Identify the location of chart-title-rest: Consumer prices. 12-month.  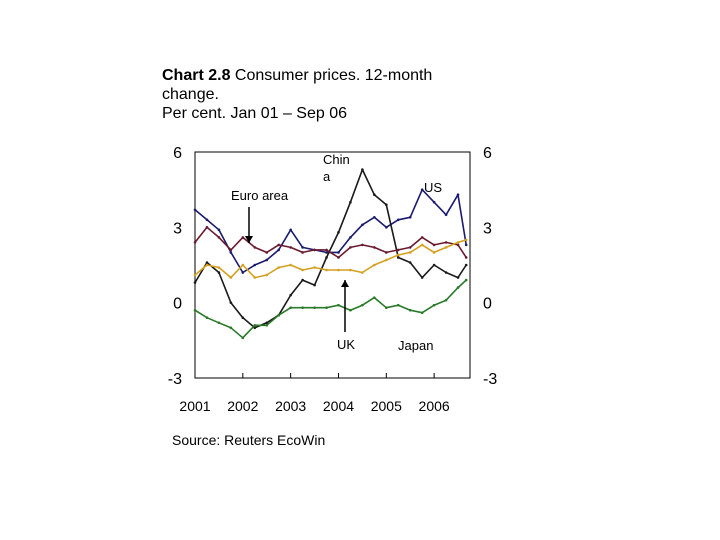
(331, 75).